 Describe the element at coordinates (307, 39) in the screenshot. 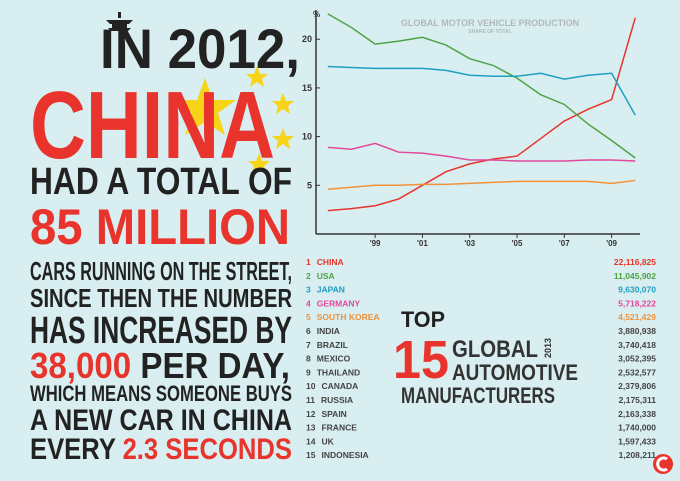

I see `y-tick-label: 20` at that location.